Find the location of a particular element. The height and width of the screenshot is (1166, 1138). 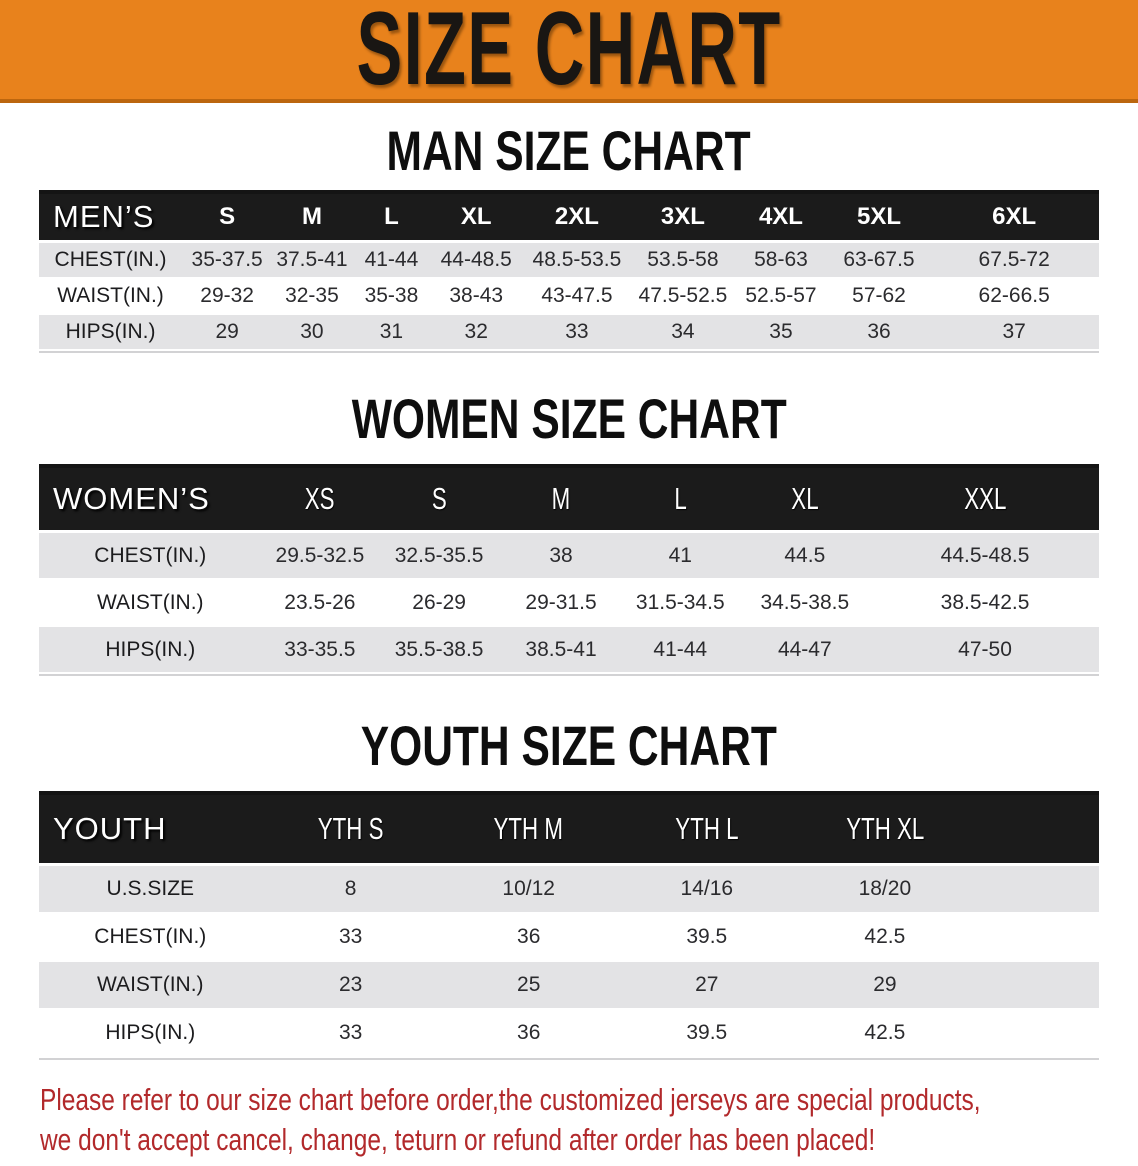

value-cell: 32 is located at coordinates (476, 333).